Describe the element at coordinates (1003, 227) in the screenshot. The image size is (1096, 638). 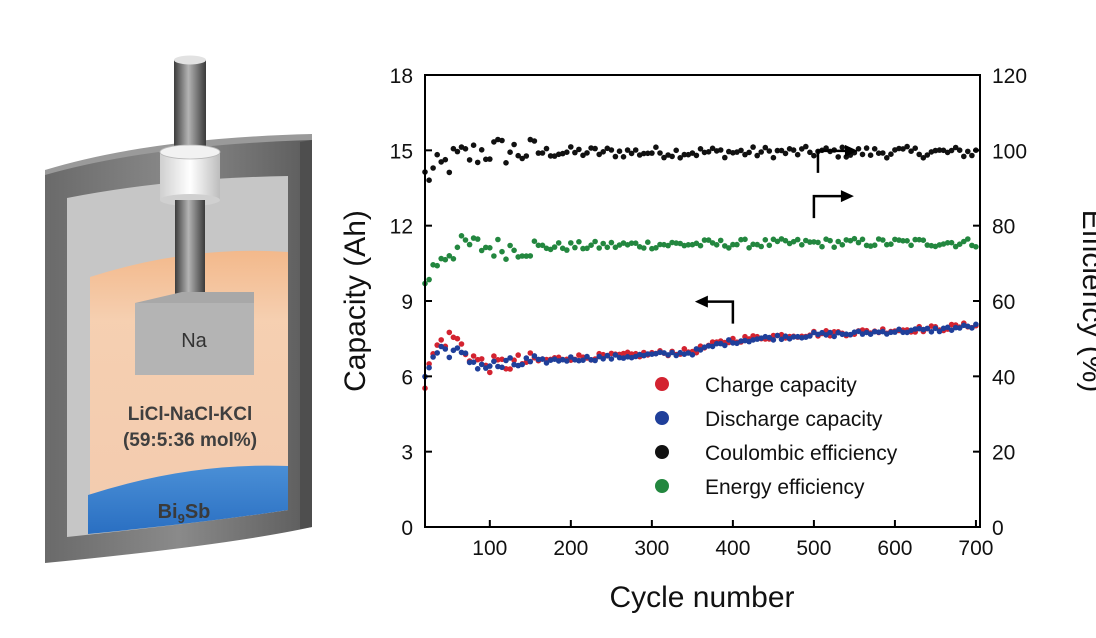
I see `y-right-tick-label: 80` at that location.